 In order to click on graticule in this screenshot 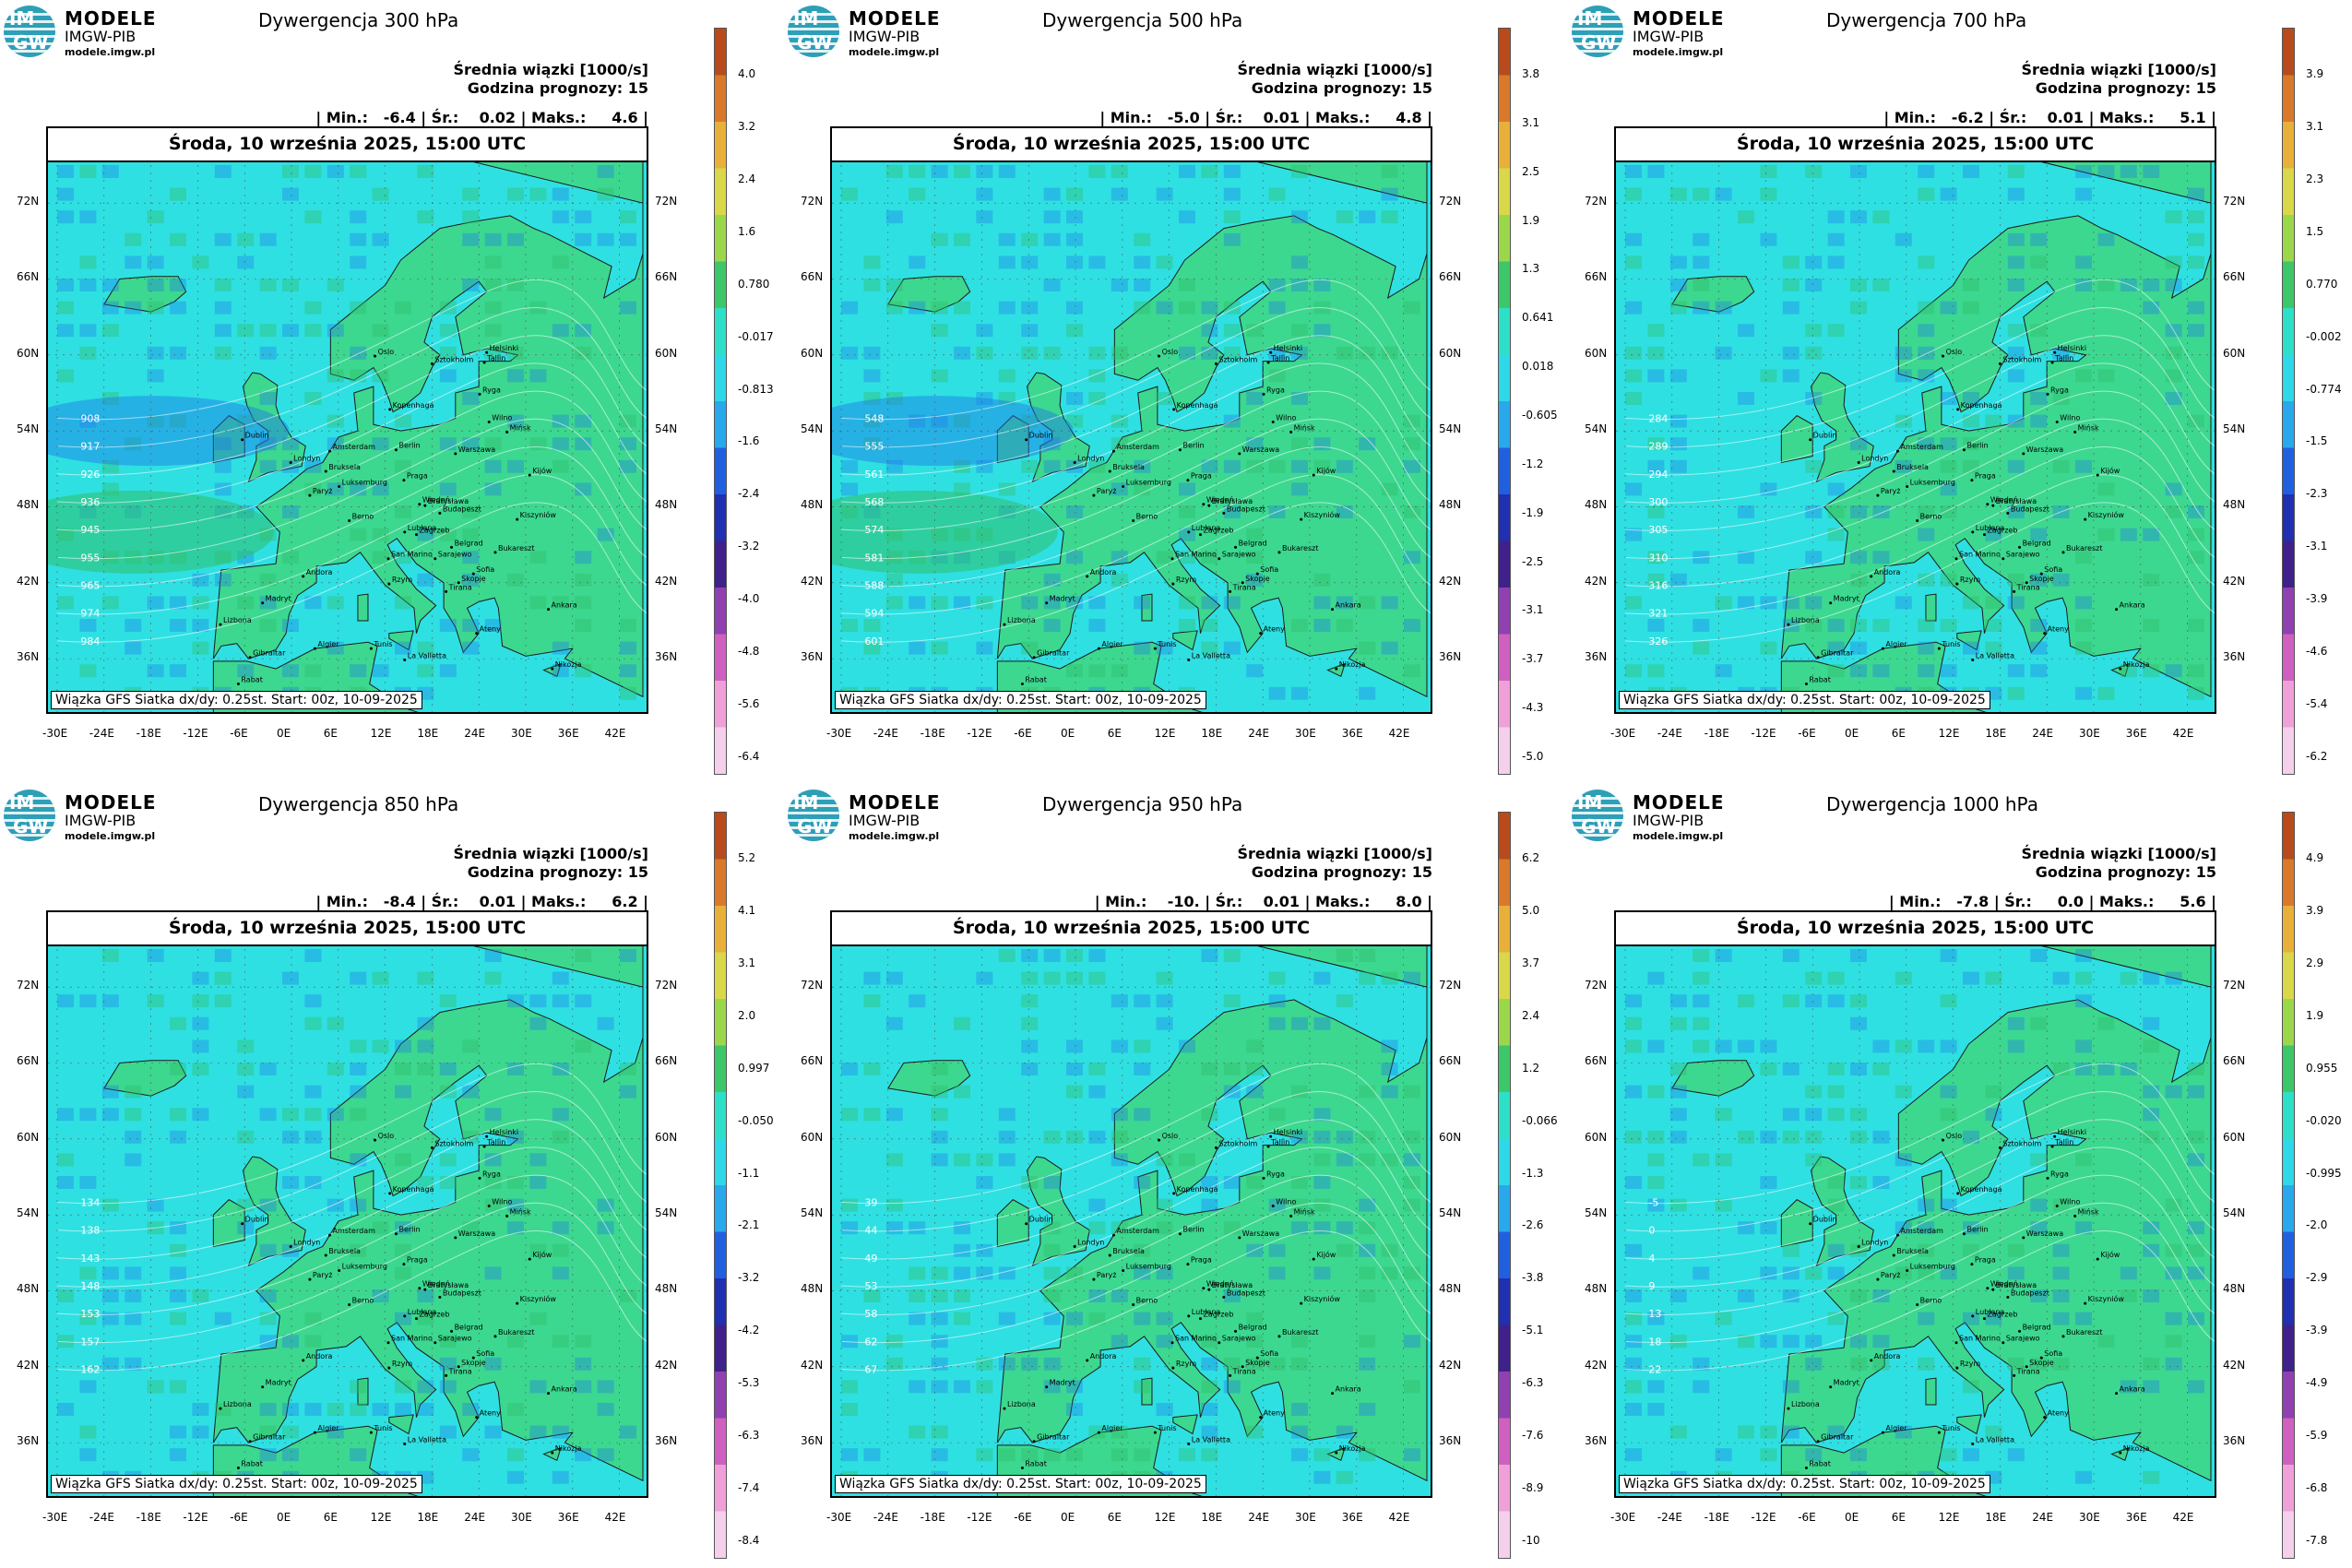, I will do `click(1915, 1222)`.